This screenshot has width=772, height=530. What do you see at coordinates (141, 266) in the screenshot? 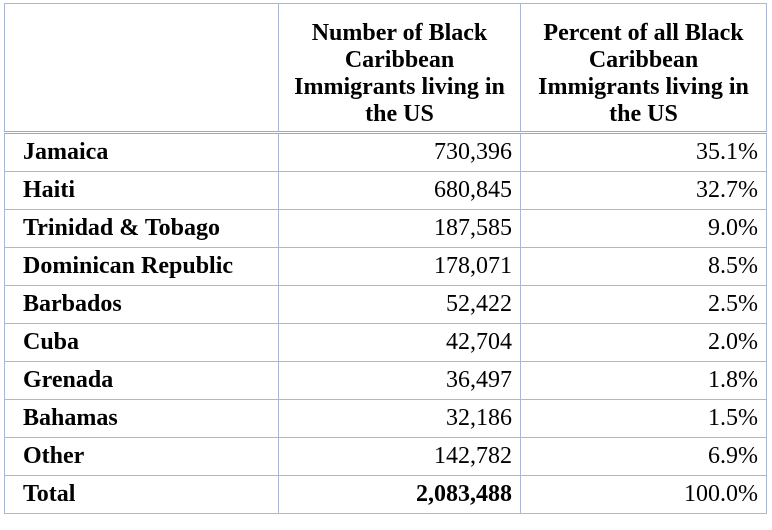
I see `row-label: Dominican Republic` at bounding box center [141, 266].